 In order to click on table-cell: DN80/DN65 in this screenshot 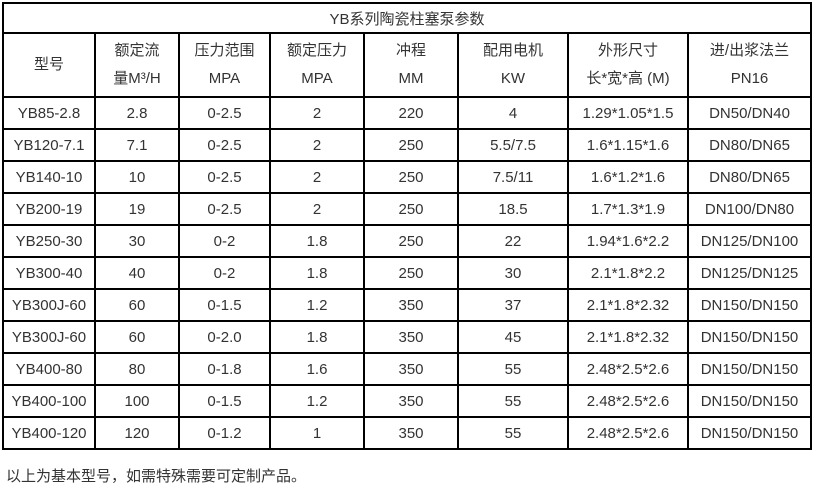, I will do `click(749, 177)`.